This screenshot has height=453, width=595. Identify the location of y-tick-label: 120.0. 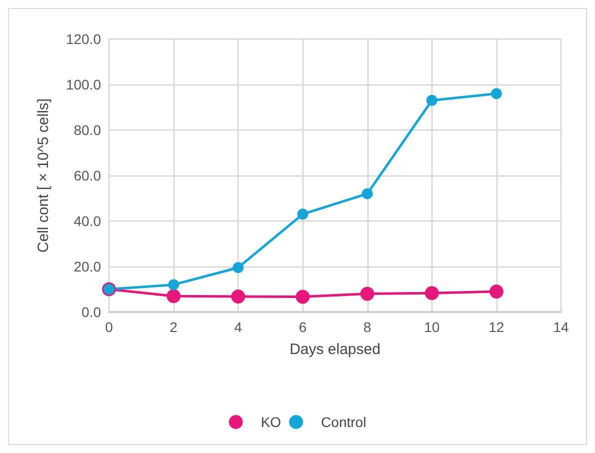
(84, 39).